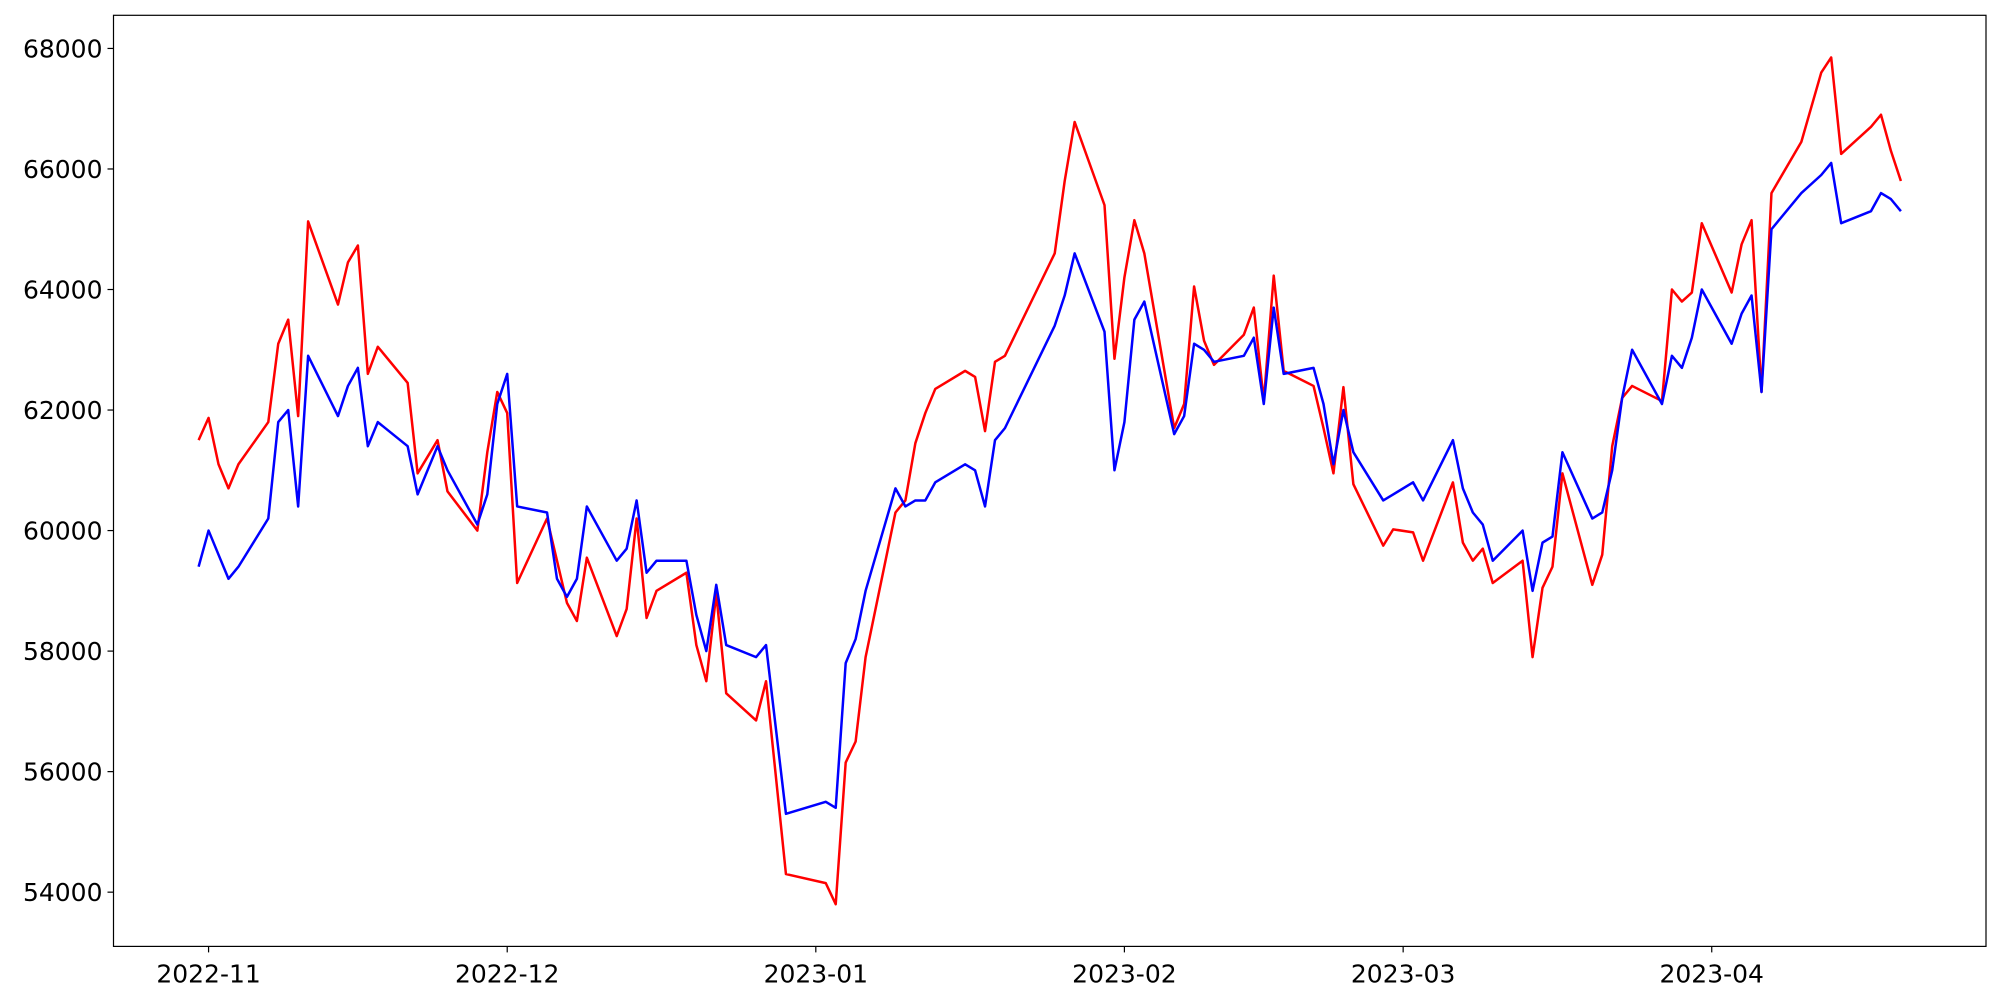 This screenshot has height=1000, width=2000. I want to click on y-tick-label: 64000, so click(63, 290).